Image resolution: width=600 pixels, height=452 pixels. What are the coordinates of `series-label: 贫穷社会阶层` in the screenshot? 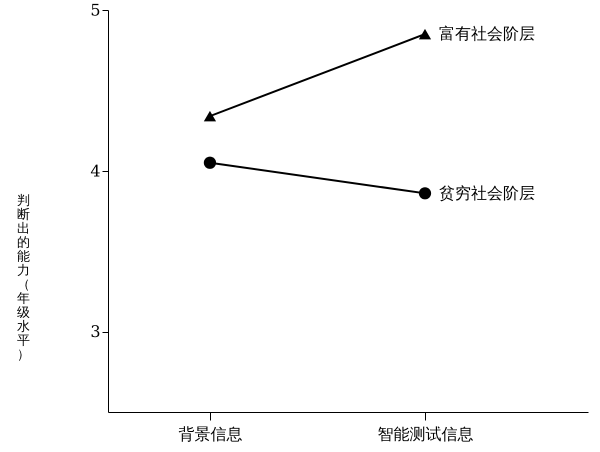 It's located at (486, 192).